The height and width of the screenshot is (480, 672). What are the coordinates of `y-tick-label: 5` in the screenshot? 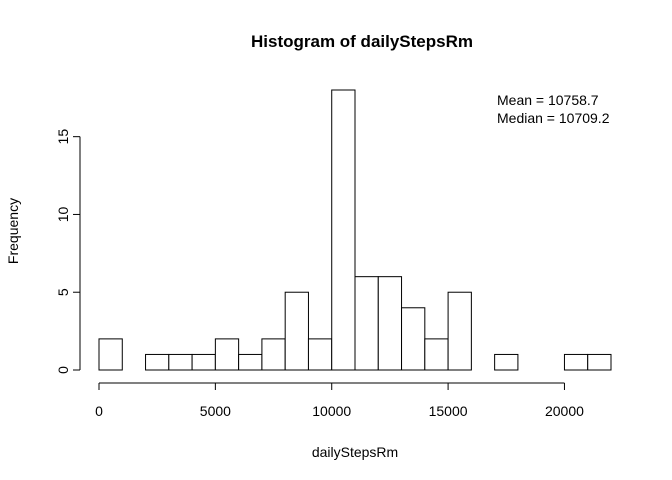 It's located at (63, 292).